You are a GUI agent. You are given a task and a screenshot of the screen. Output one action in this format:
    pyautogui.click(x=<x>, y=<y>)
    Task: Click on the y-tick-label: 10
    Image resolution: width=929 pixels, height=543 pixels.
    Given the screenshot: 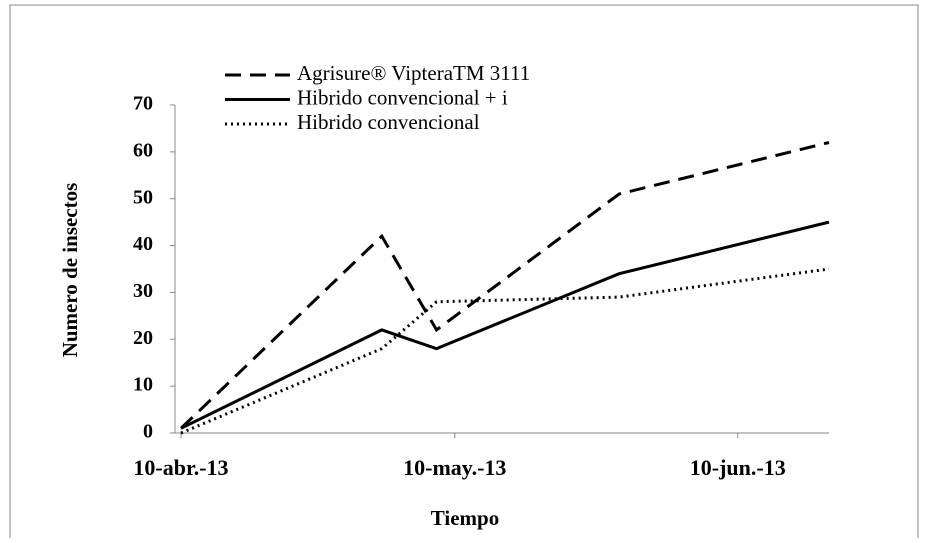 What is the action you would take?
    pyautogui.click(x=143, y=385)
    